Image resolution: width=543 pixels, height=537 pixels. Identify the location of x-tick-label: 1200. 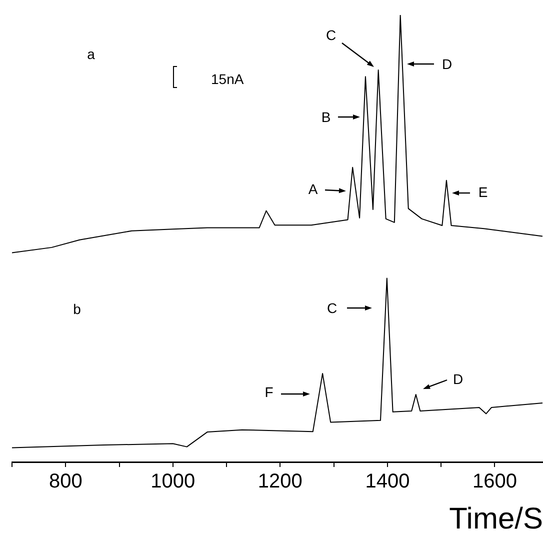
(280, 481).